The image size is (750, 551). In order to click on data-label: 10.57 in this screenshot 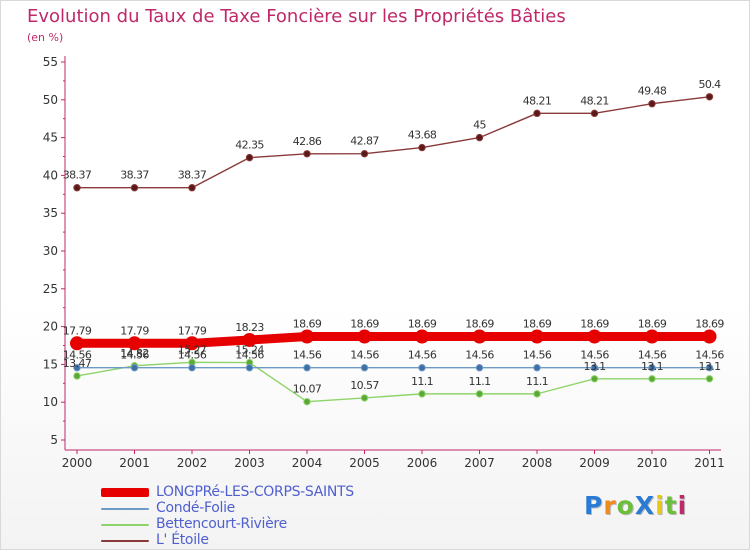, I will do `click(364, 385)`.